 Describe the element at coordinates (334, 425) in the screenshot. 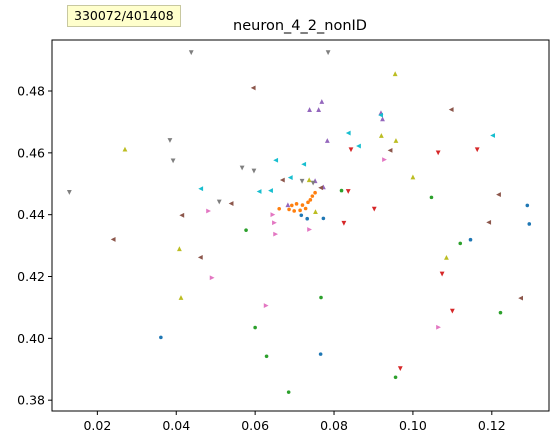

I see `x-tick-label: 0.08` at that location.